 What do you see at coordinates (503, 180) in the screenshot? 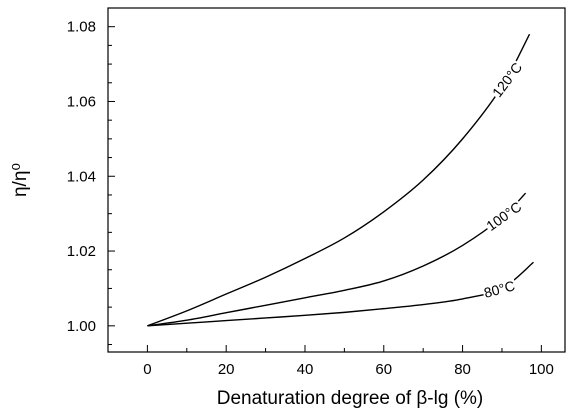
I see `curve-labels: 120°C 100°C 80°C` at bounding box center [503, 180].